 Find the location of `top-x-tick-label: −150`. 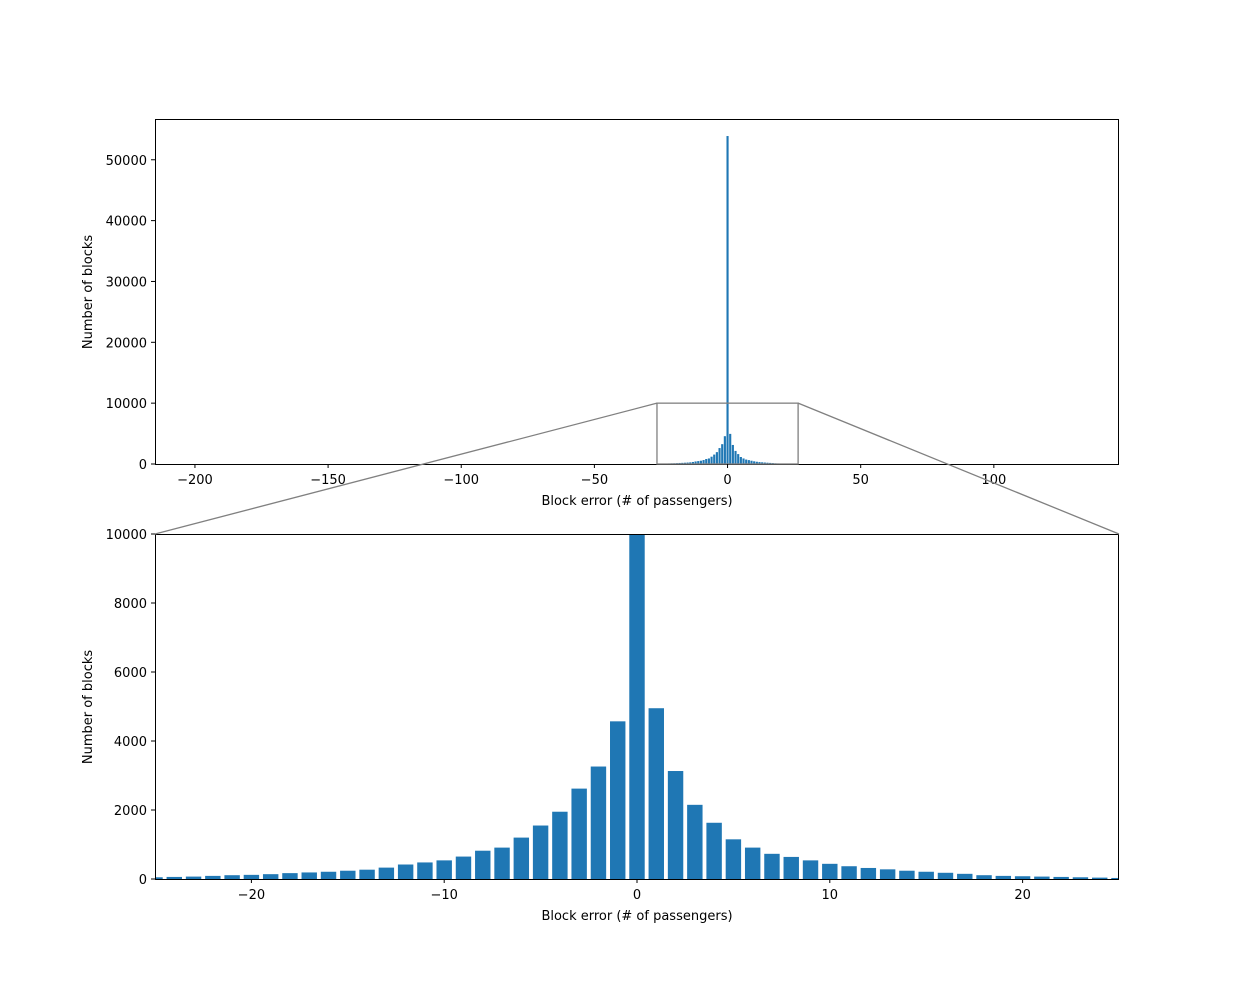

top-x-tick-label: −150 is located at coordinates (328, 480).